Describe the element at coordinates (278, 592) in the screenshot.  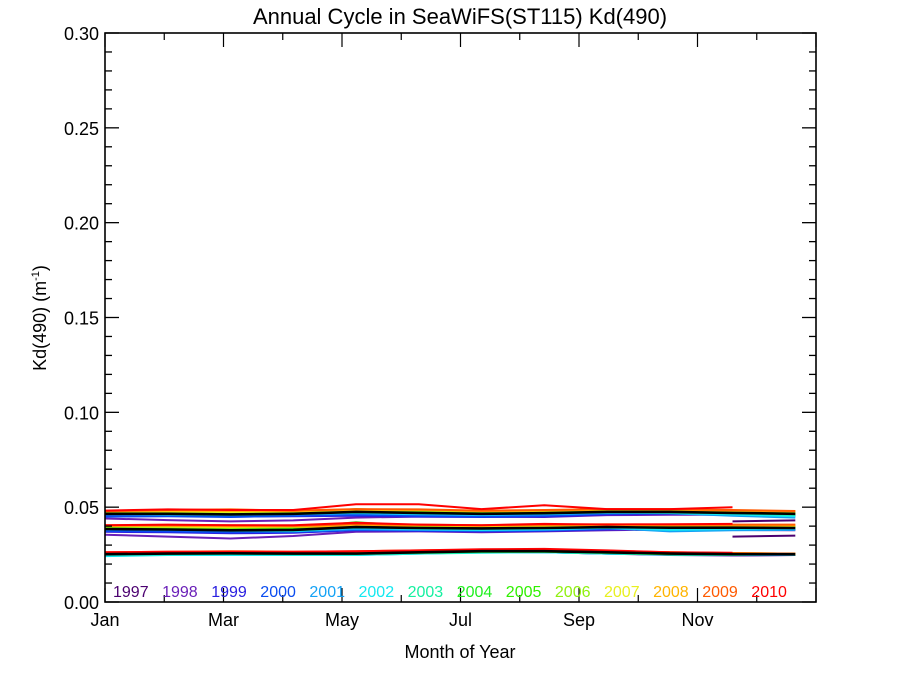
I see `legend-item-2000: 2000` at that location.